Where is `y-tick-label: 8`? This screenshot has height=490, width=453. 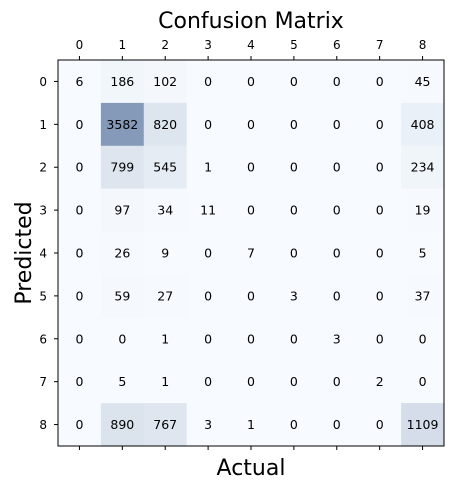
y-tick-label: 8 is located at coordinates (43, 425).